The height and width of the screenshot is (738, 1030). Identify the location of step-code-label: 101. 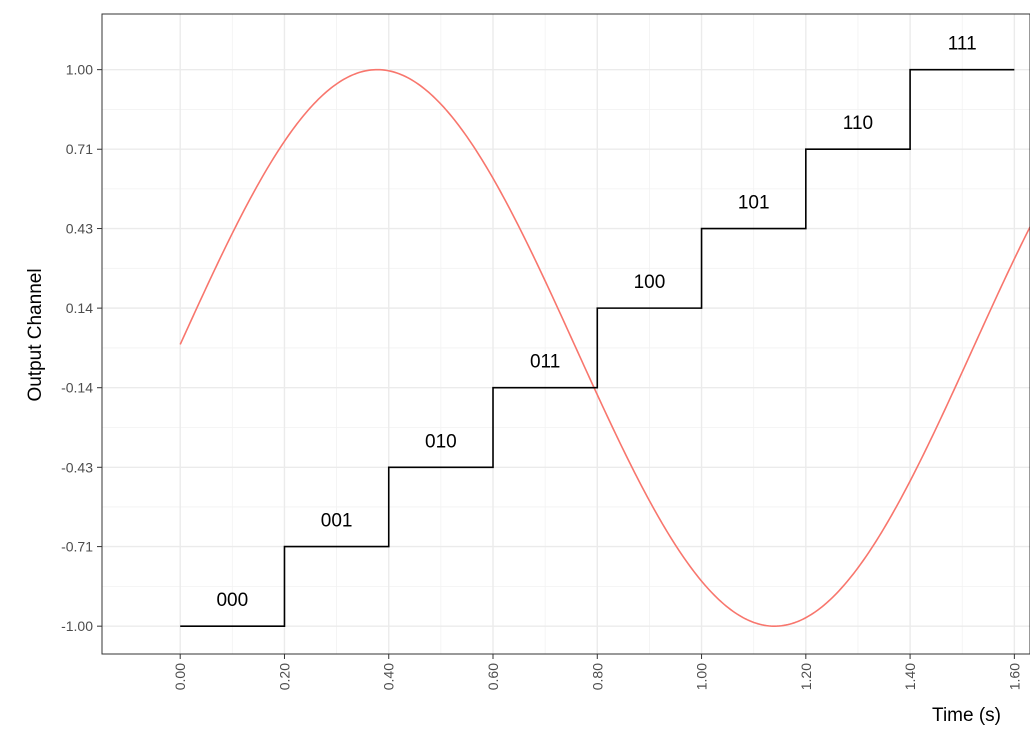
(754, 203).